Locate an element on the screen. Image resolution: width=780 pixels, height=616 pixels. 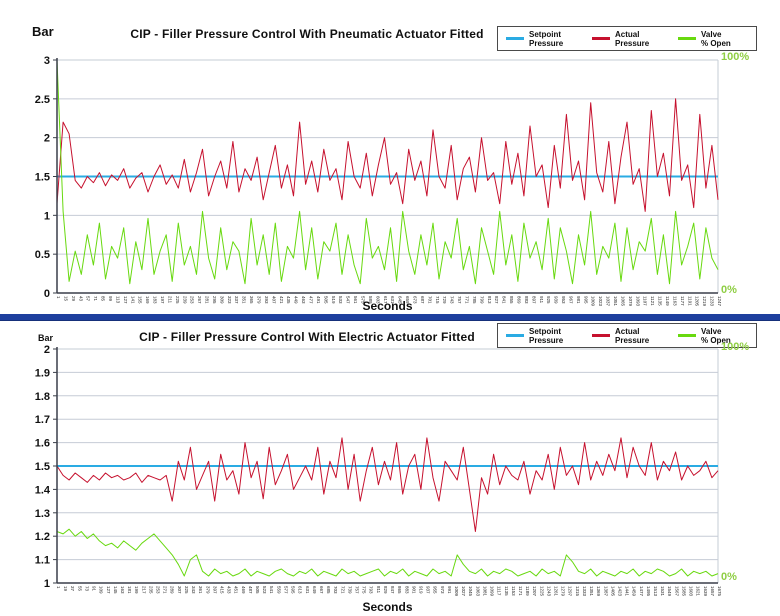
x-tick-label: 1621 is located at coordinates (698, 591).